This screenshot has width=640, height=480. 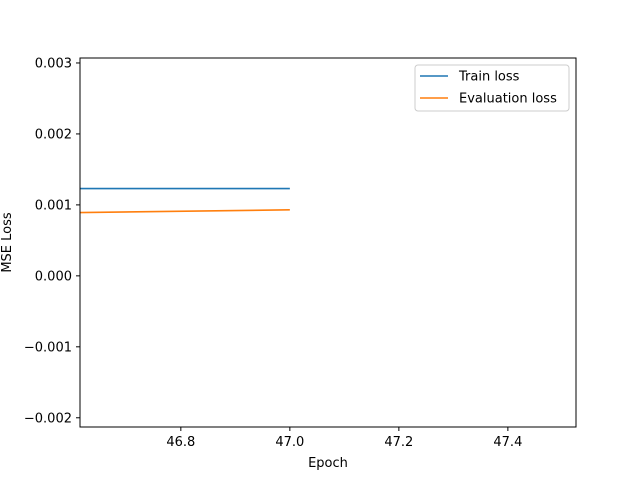 What do you see at coordinates (508, 99) in the screenshot?
I see `legend-entry-label: Evaluation loss` at bounding box center [508, 99].